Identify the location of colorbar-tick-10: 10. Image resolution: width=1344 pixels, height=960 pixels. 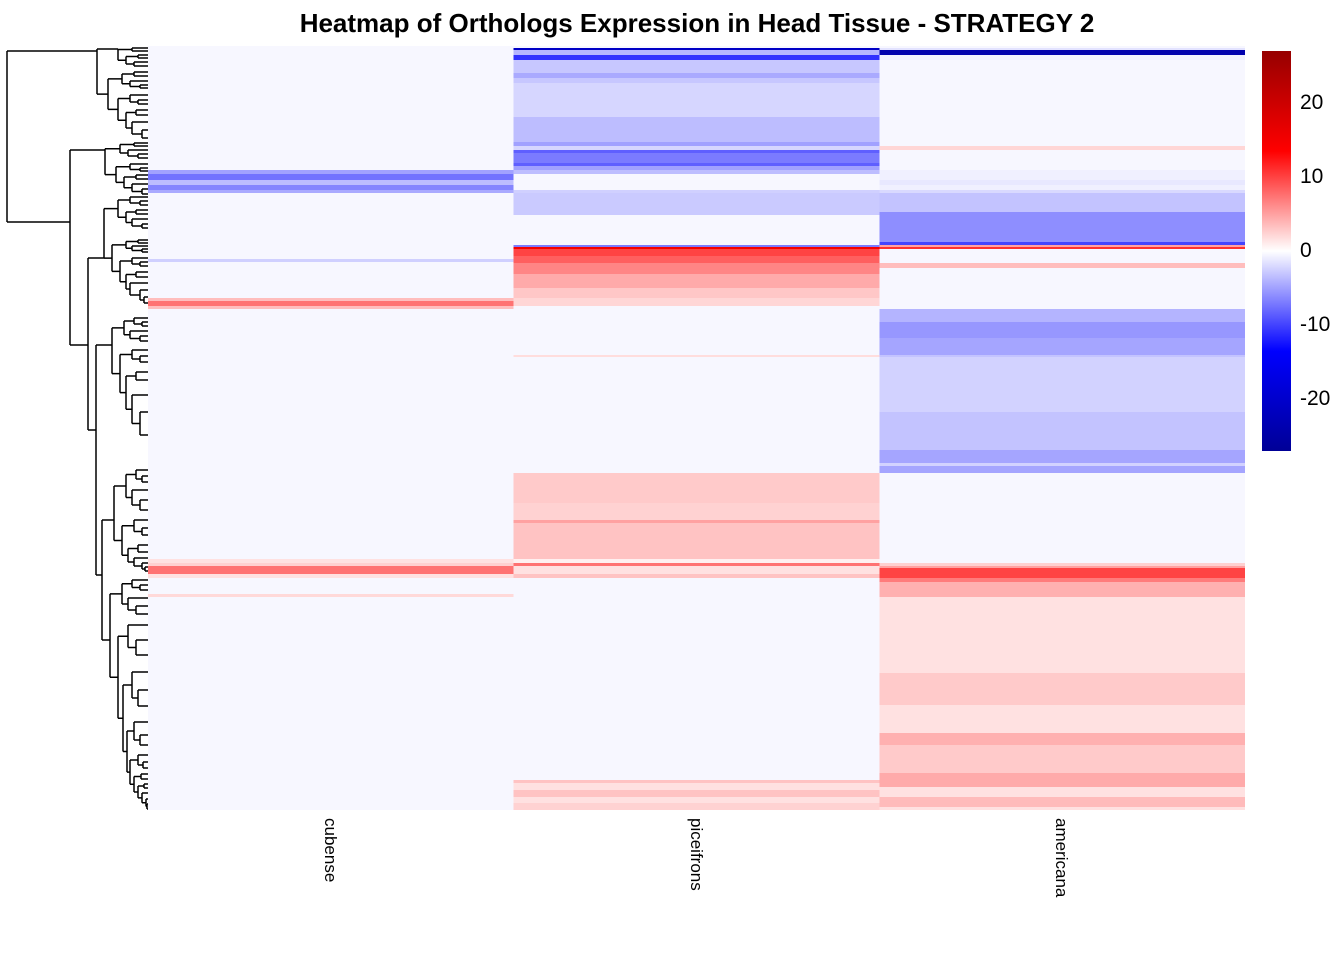
(1312, 177).